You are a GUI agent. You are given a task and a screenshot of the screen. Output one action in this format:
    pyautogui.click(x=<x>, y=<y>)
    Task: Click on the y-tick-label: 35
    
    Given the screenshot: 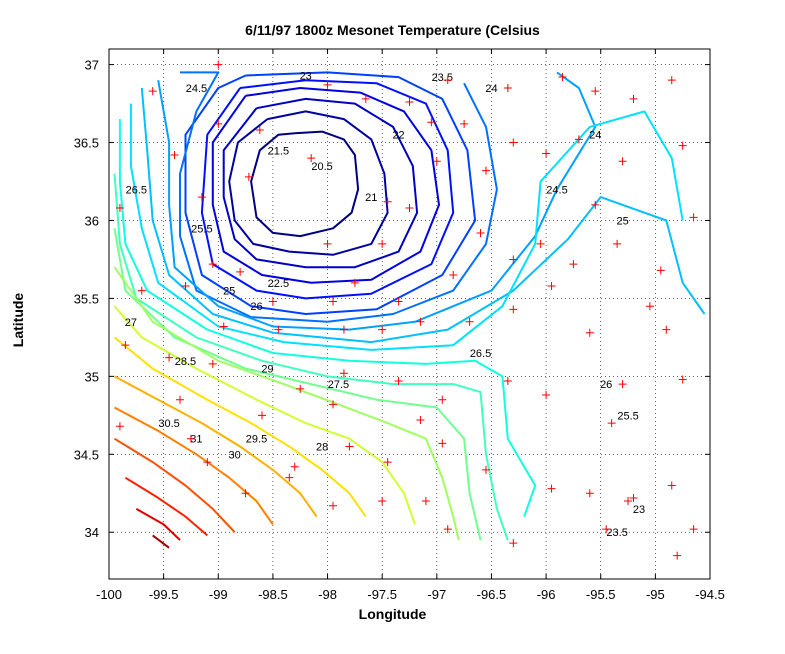 What is the action you would take?
    pyautogui.click(x=92, y=376)
    